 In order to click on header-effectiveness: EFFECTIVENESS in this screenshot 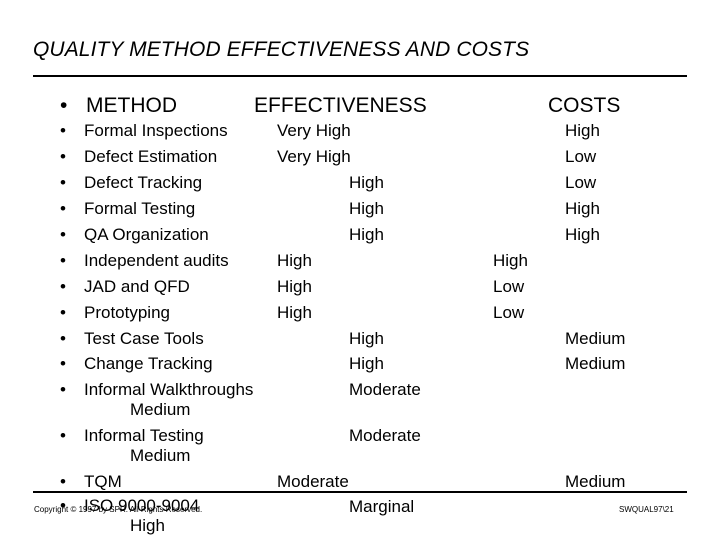, I will do `click(340, 105)`.